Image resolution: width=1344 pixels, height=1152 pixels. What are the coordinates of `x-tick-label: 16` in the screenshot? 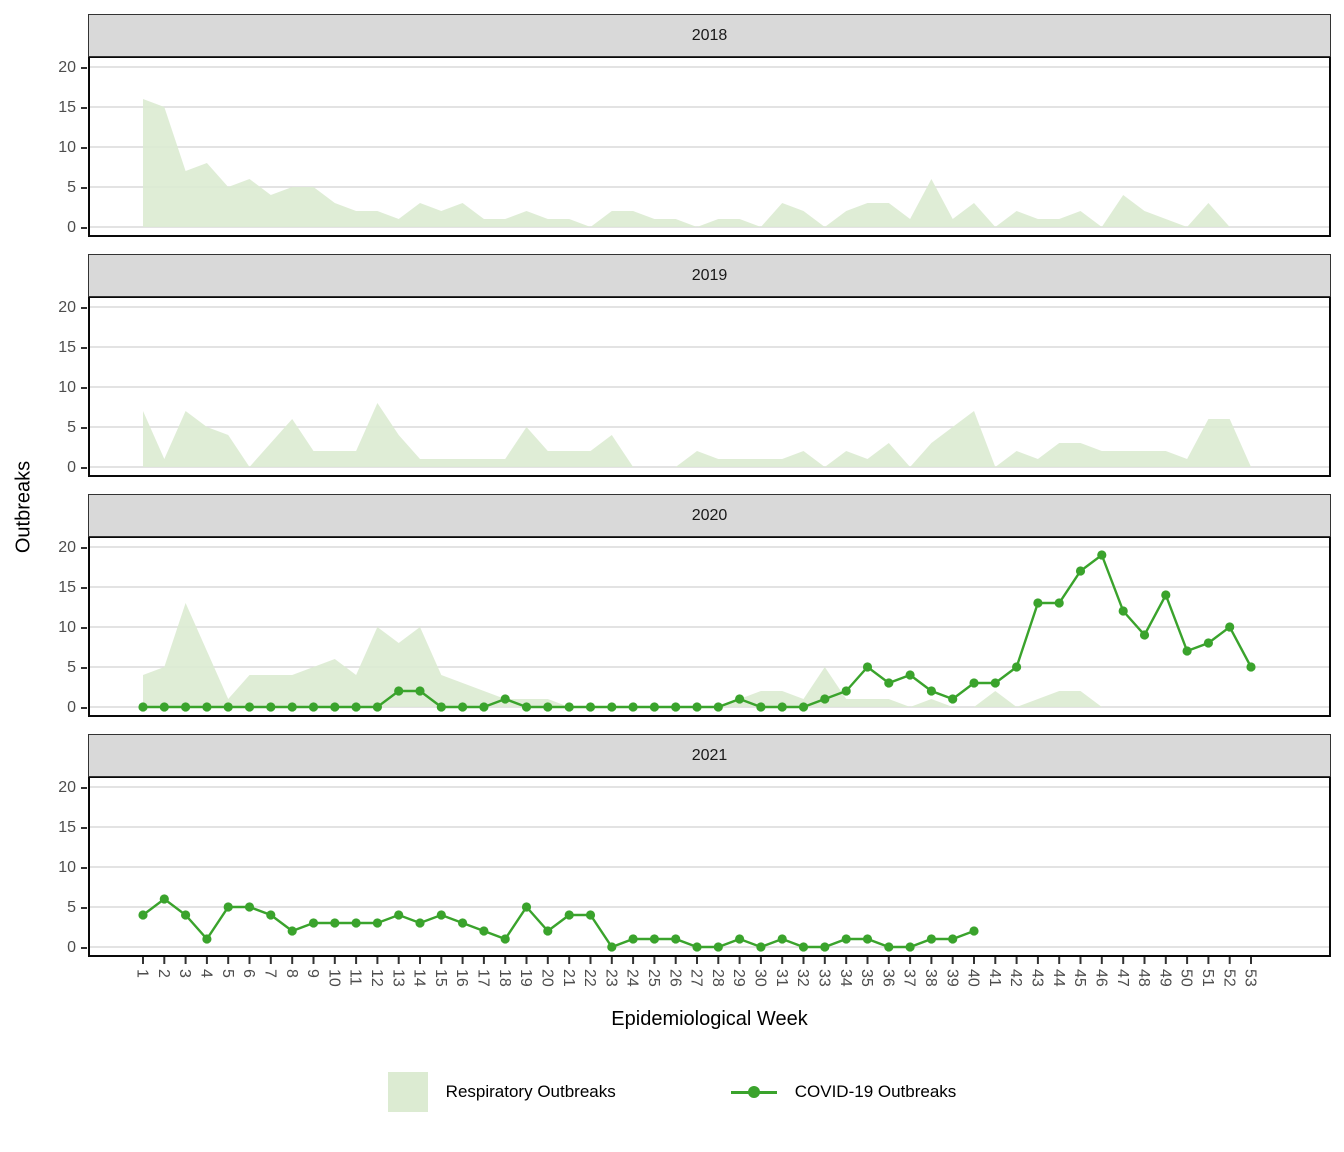 It's located at (461, 978).